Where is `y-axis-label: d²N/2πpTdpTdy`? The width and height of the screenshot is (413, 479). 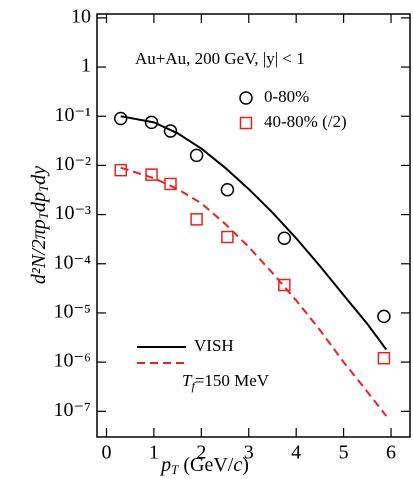 y-axis-label: d²N/2πpTdpTdy is located at coordinates (39, 225).